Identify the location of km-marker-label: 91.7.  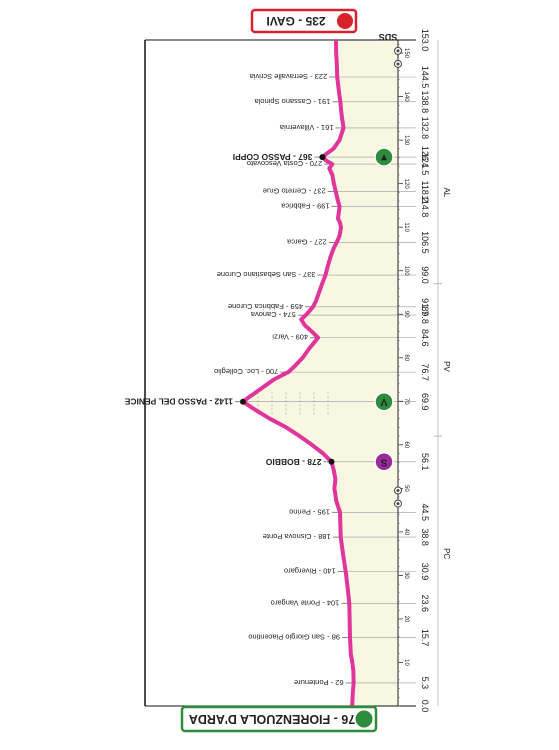
(425, 307).